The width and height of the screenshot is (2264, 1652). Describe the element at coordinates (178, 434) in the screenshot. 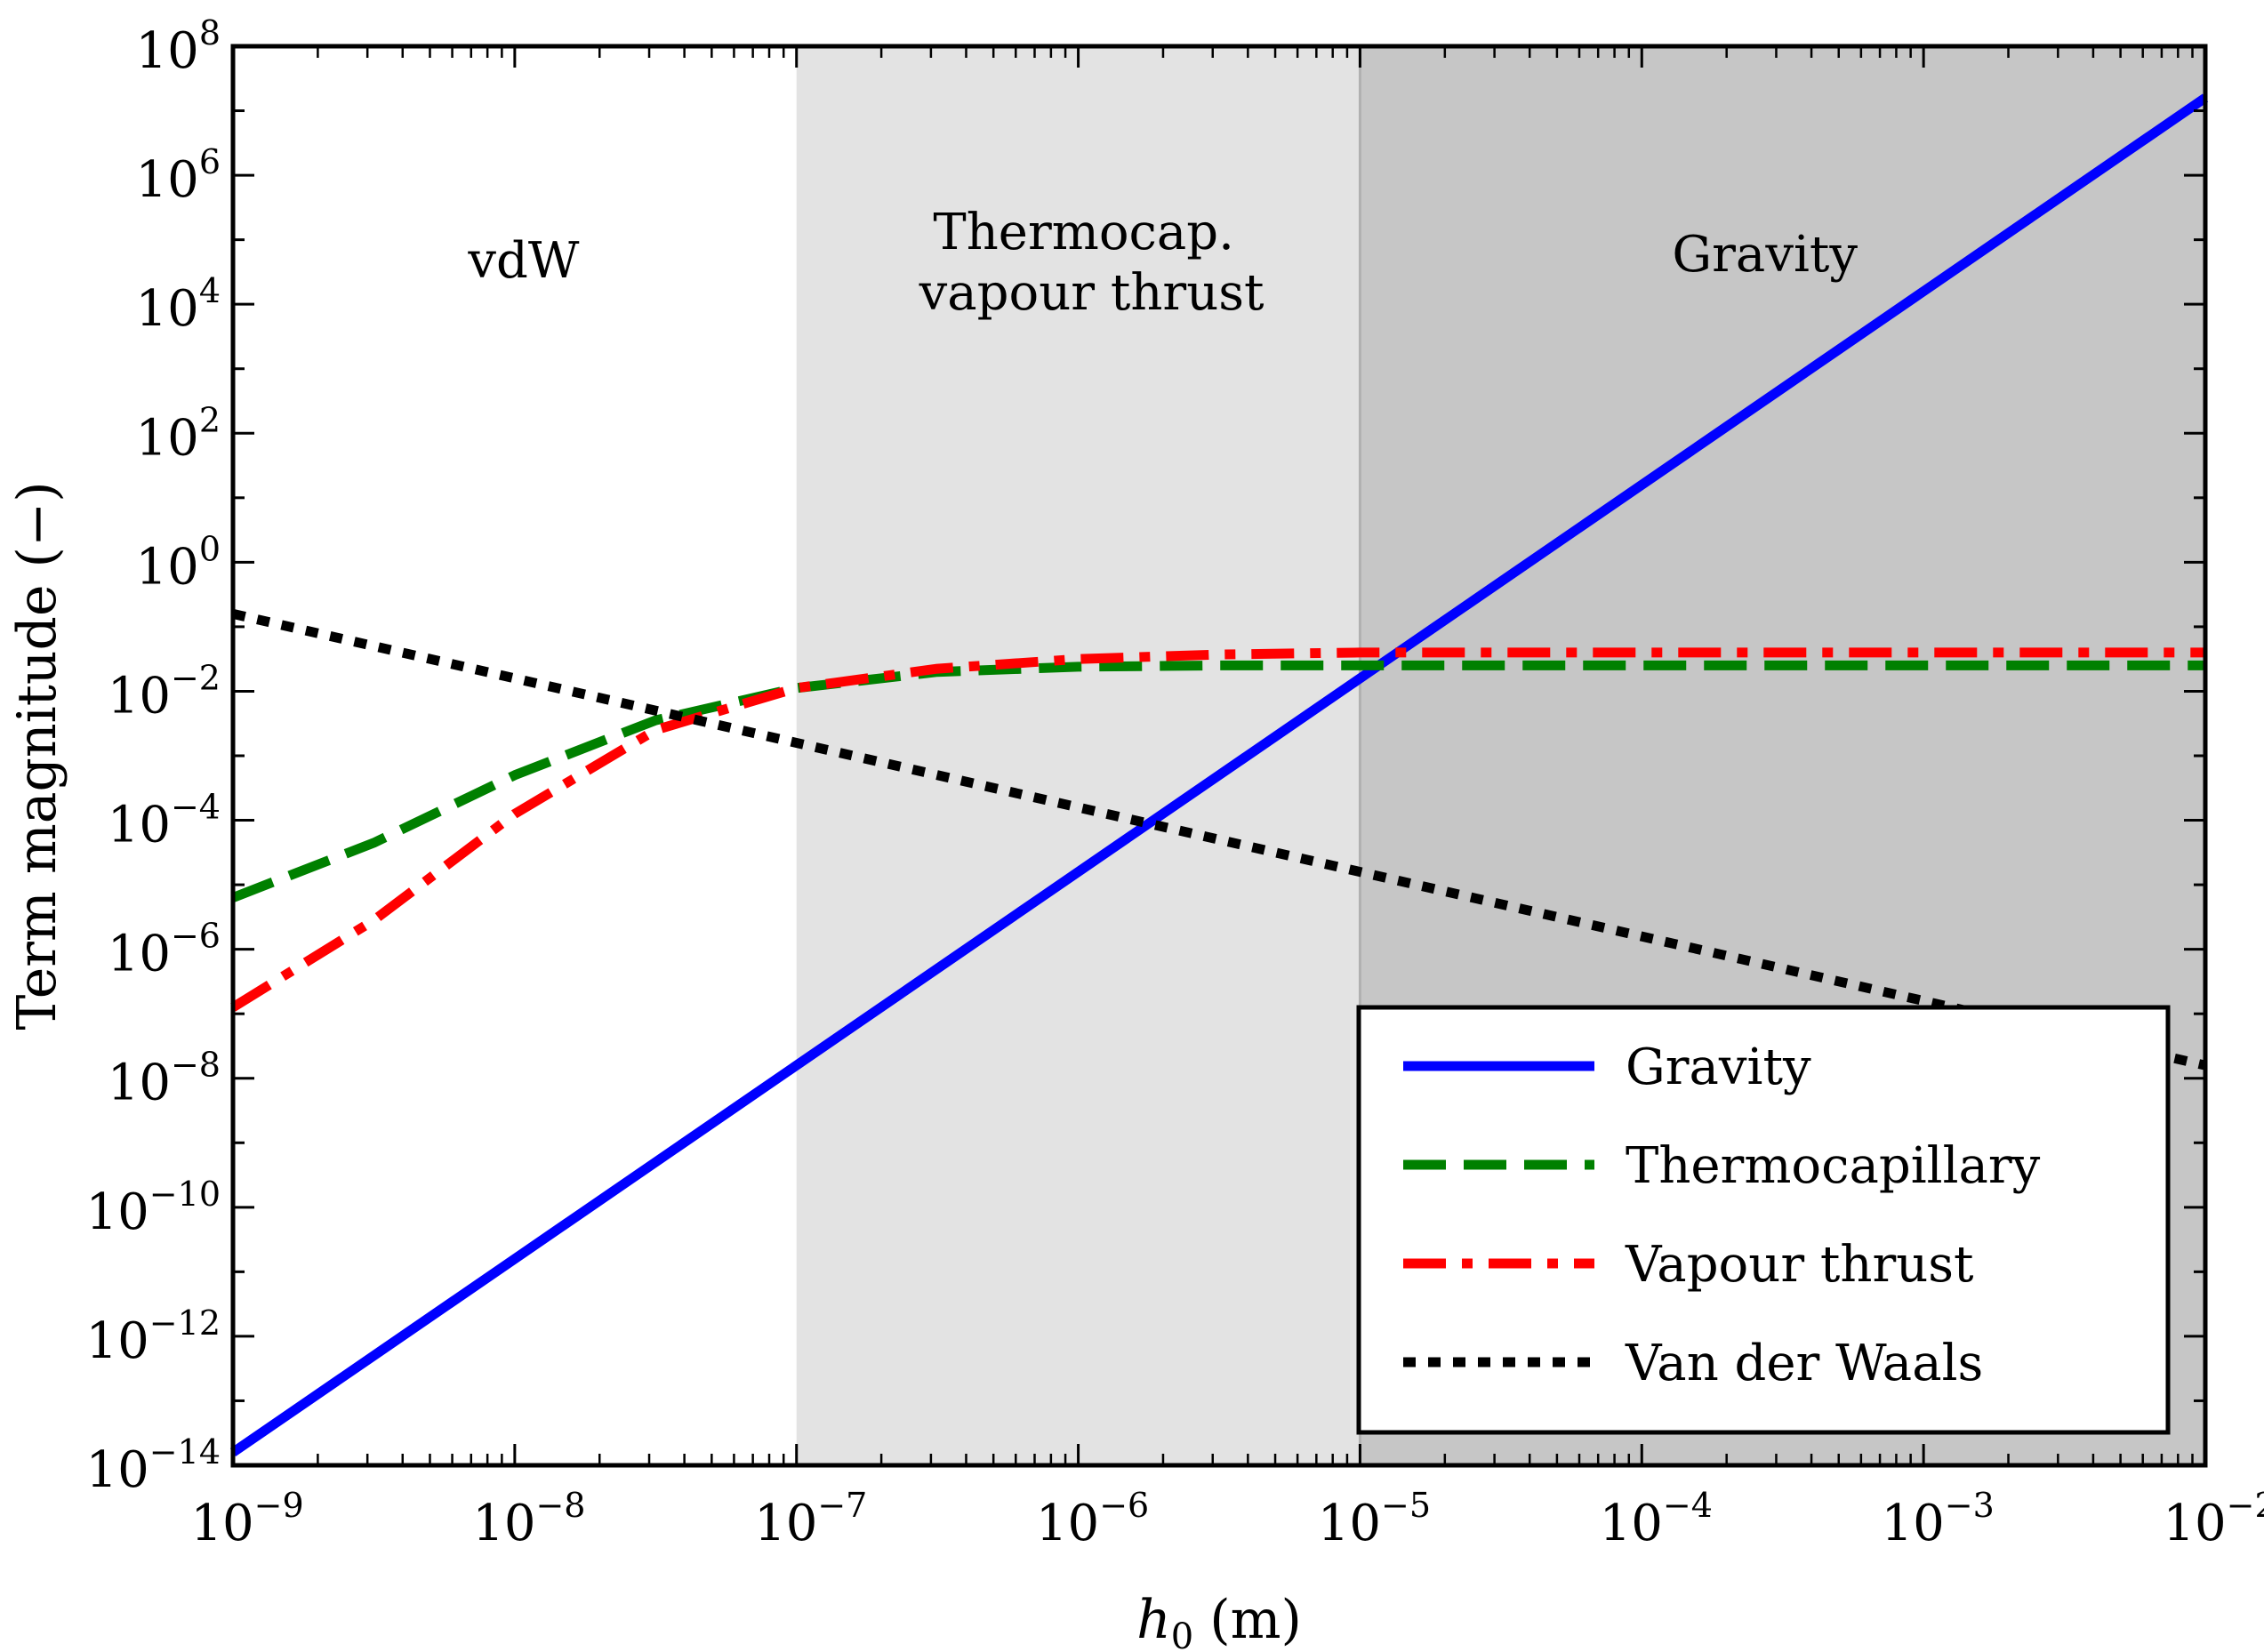

I see `y-tick-label: 10²` at that location.